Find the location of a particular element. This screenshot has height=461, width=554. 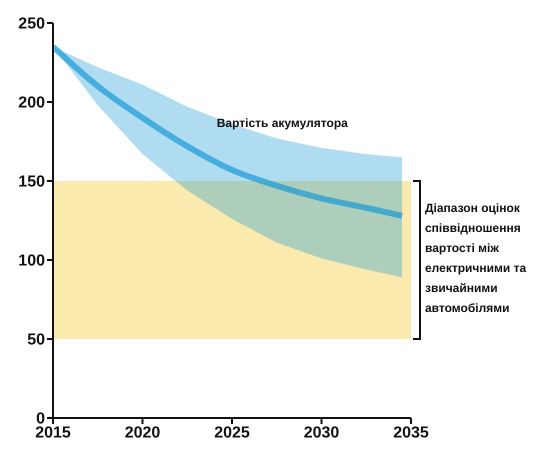

band-label: Діапазон оцінок співвідношення вартості між електричними та звичайними автомобілями is located at coordinates (476, 258).